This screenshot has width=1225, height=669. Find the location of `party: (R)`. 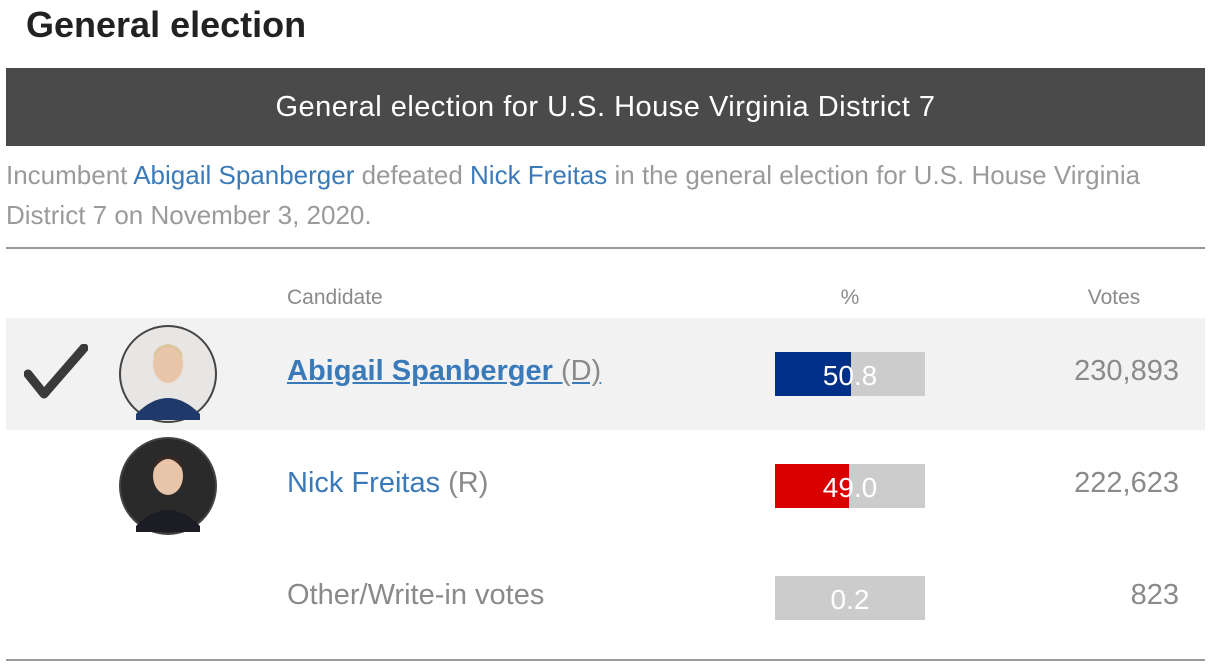

party: (R) is located at coordinates (468, 483).